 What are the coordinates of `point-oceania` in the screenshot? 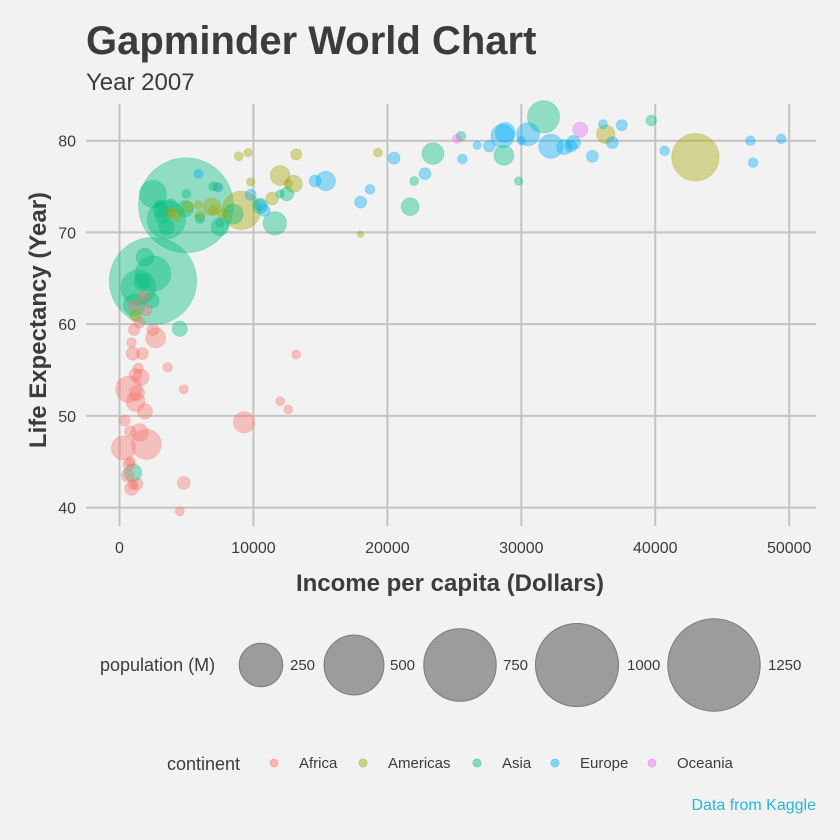 It's located at (580, 129).